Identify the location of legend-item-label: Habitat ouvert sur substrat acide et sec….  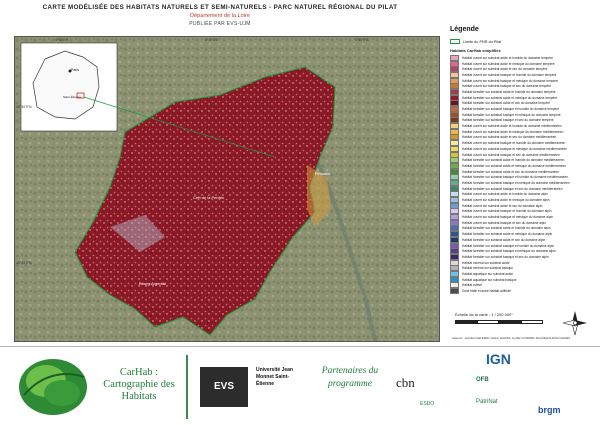
(502, 205).